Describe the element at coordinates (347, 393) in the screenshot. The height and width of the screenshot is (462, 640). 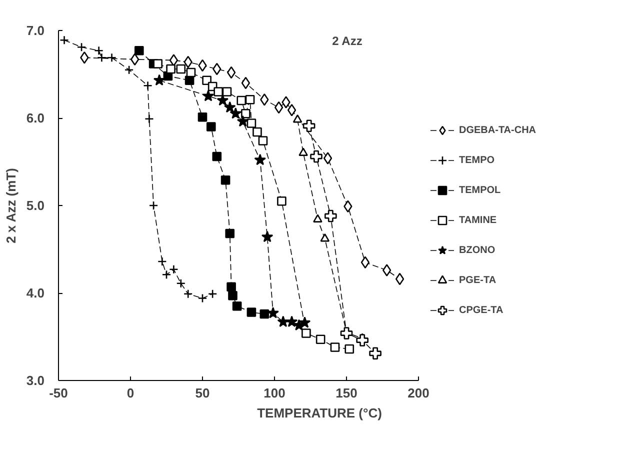
I see `x-tick-label: 150` at that location.